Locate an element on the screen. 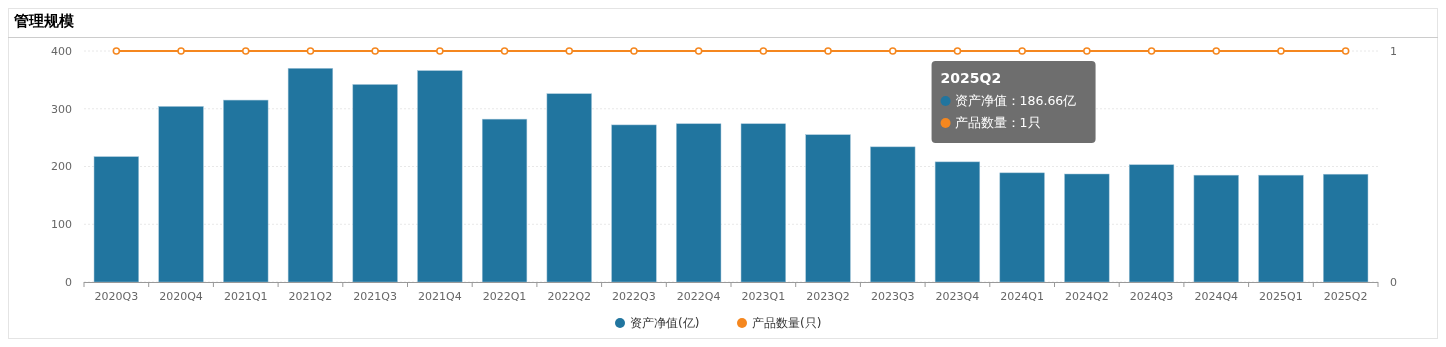 The width and height of the screenshot is (1446, 347). x-tick-label: 2023Q4 is located at coordinates (957, 296).